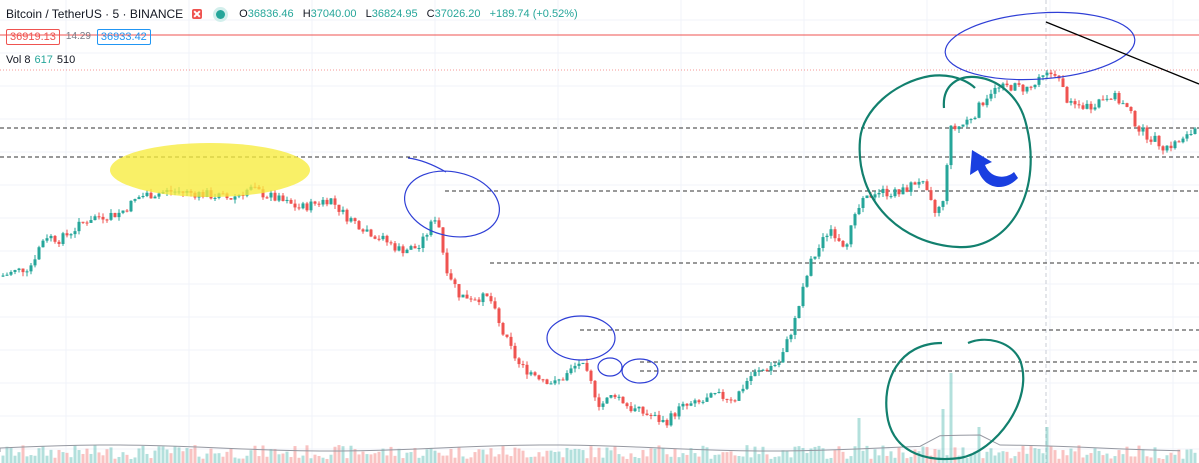 The height and width of the screenshot is (463, 1199). Describe the element at coordinates (33, 36) in the screenshot. I see `sell-price-button: 36919.13` at that location.